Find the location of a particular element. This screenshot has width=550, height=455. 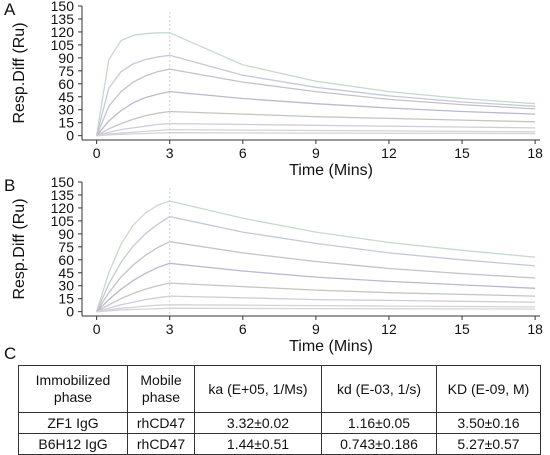

panel-letter-b: B is located at coordinates (10, 185).